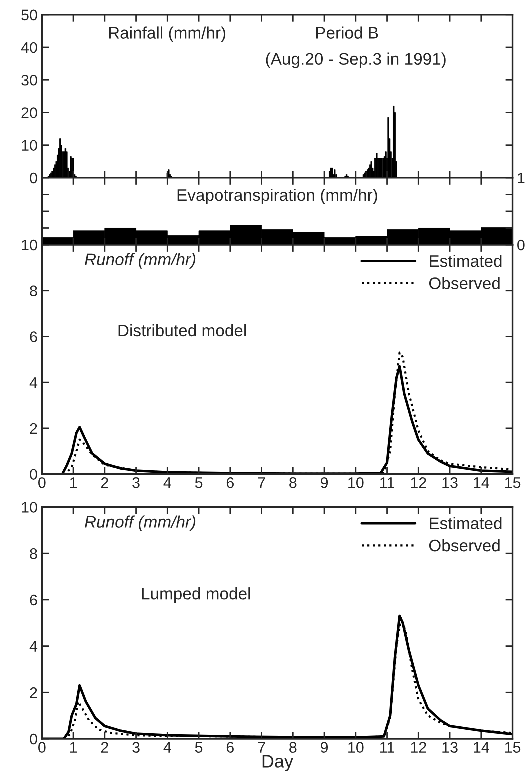 The image size is (527, 784). I want to click on annotation: Period B, so click(347, 32).